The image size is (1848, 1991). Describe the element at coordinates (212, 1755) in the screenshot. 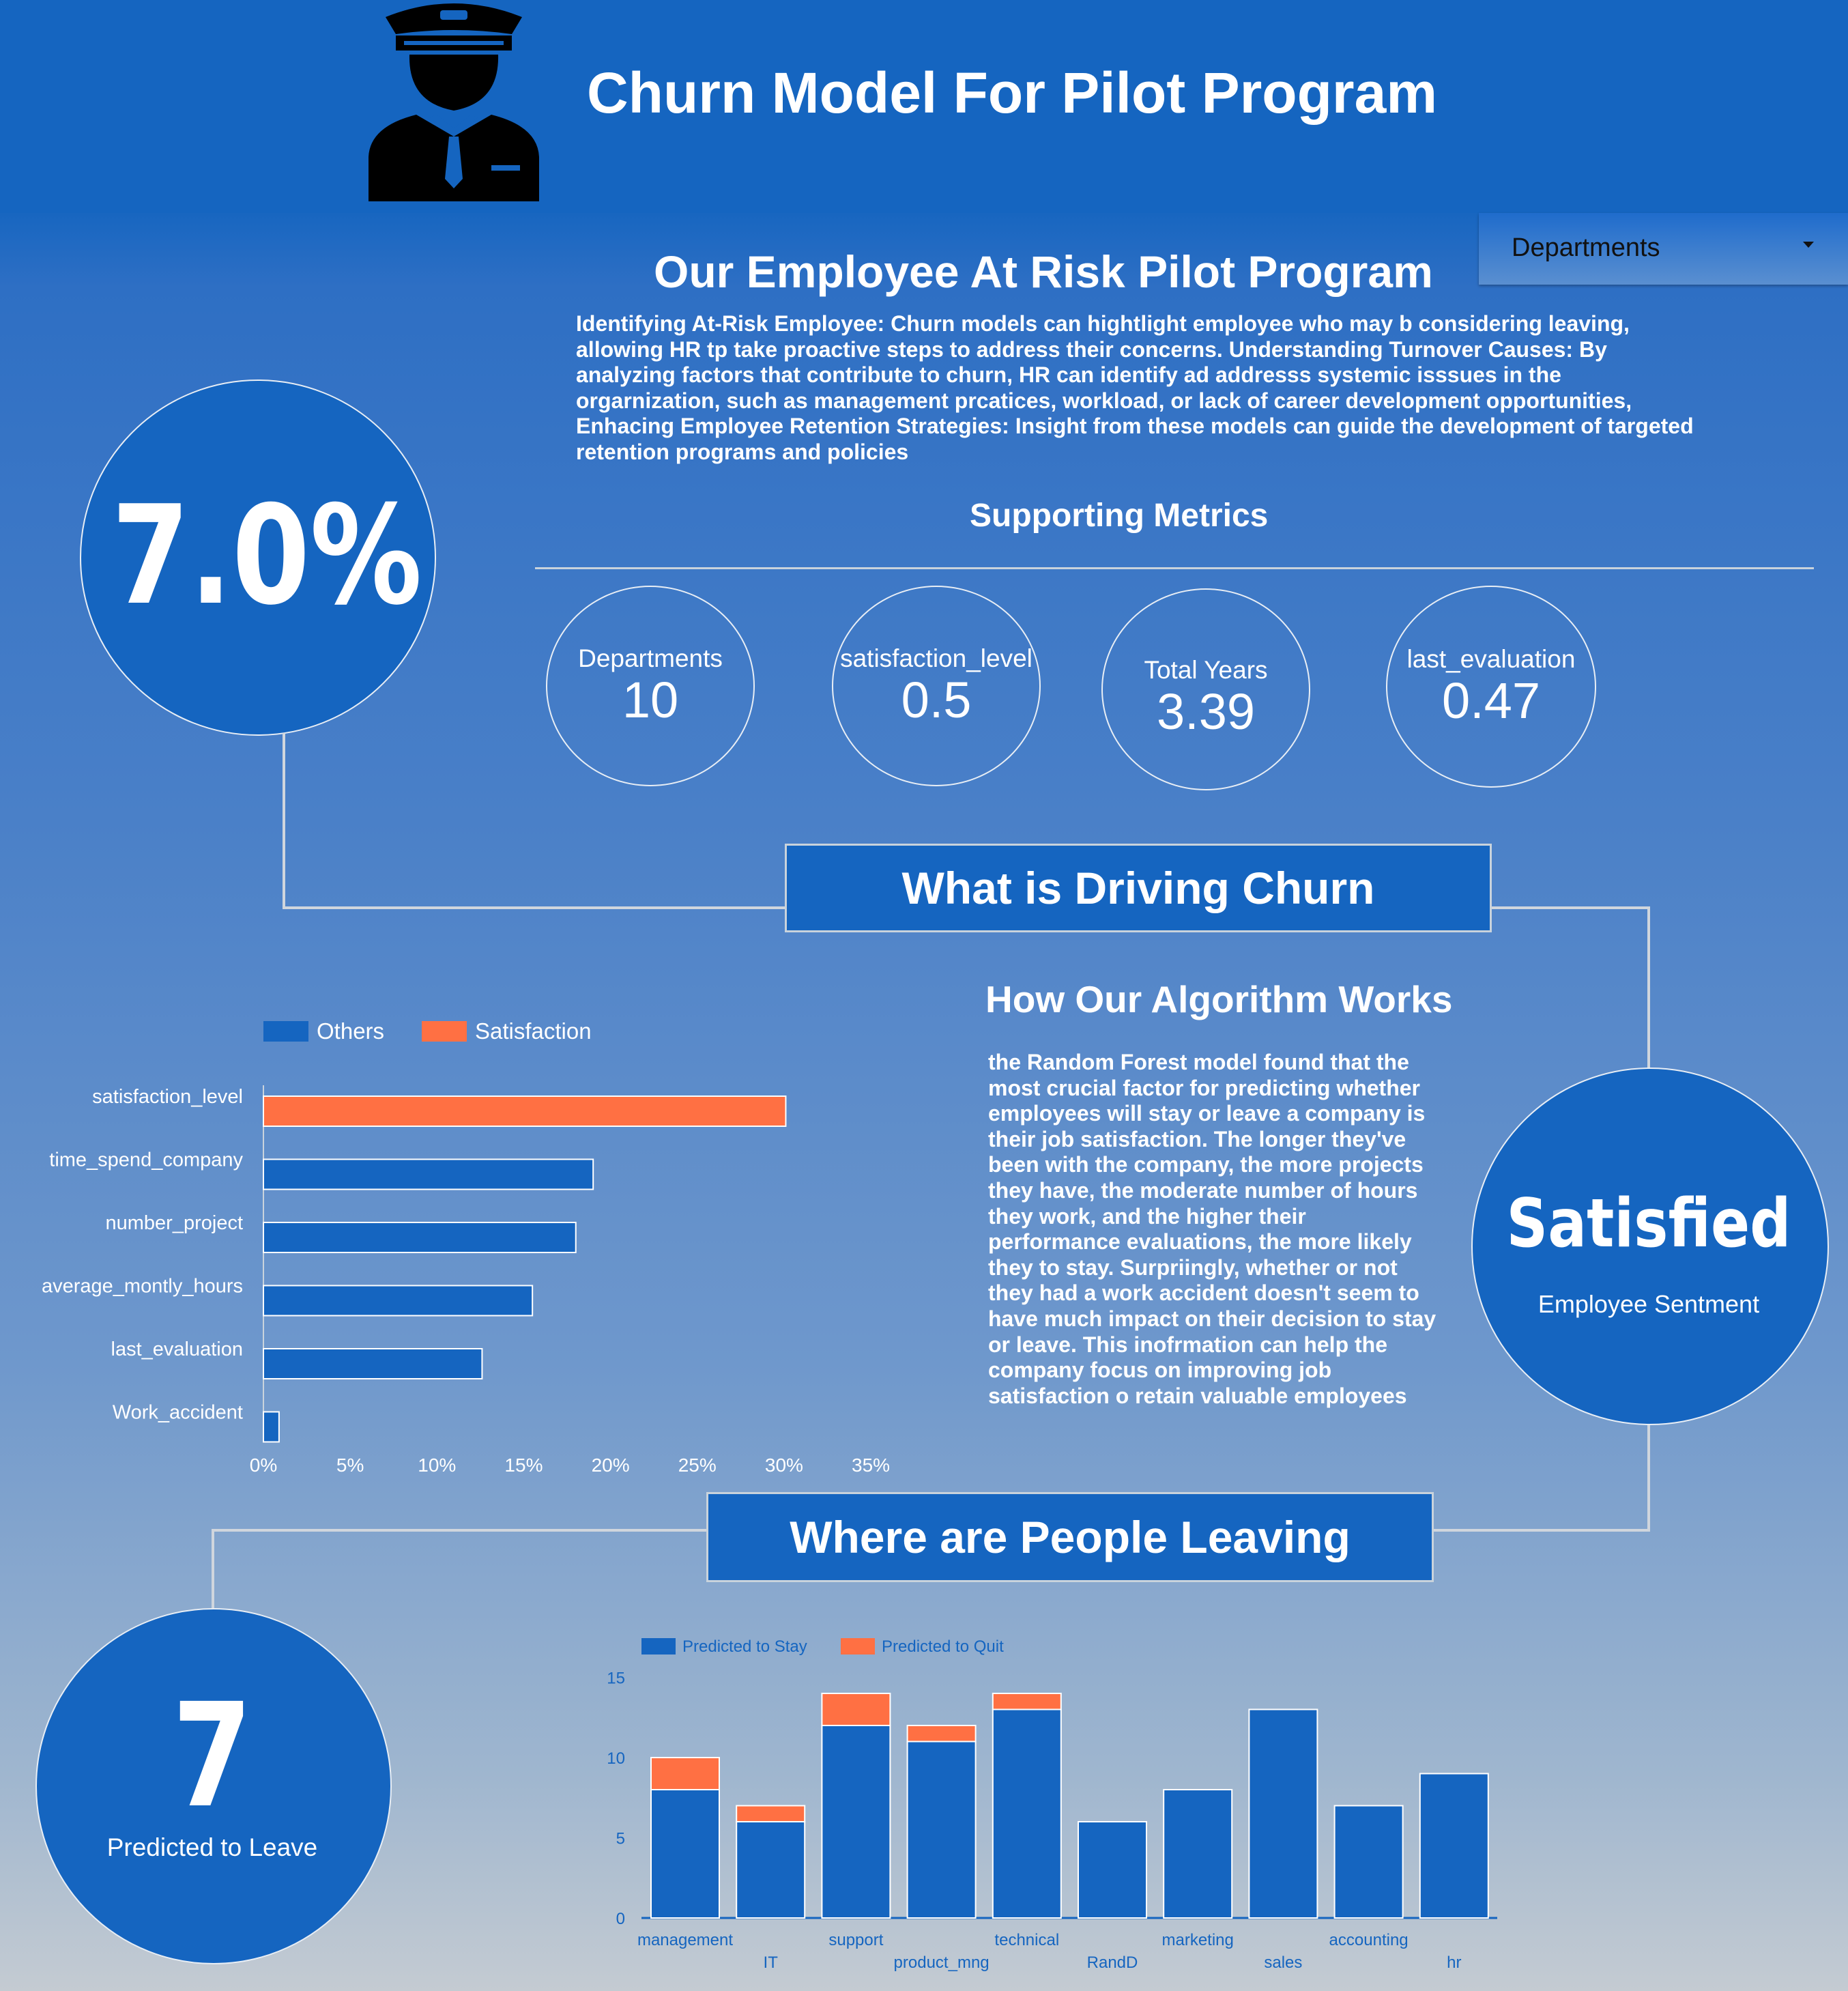

I see `predicted-leave-value: 7` at that location.